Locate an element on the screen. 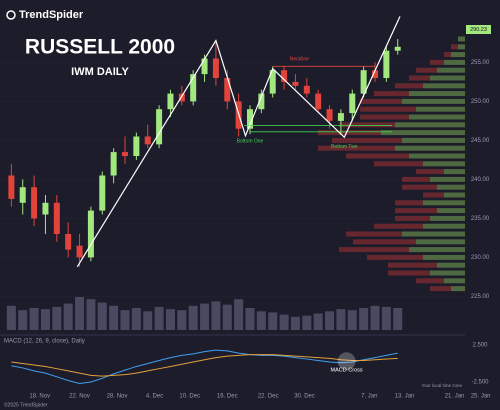 The height and width of the screenshot is (410, 500). bottom-two-label: Bottom Two is located at coordinates (344, 147).